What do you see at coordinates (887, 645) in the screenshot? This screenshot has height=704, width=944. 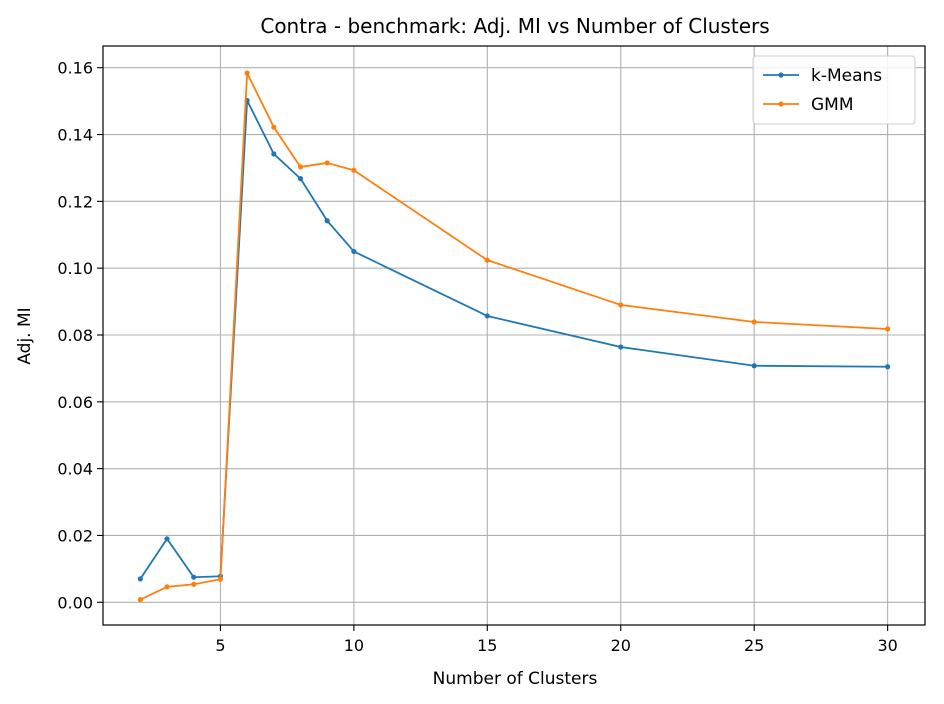 I see `x-tick-label: 30` at bounding box center [887, 645].